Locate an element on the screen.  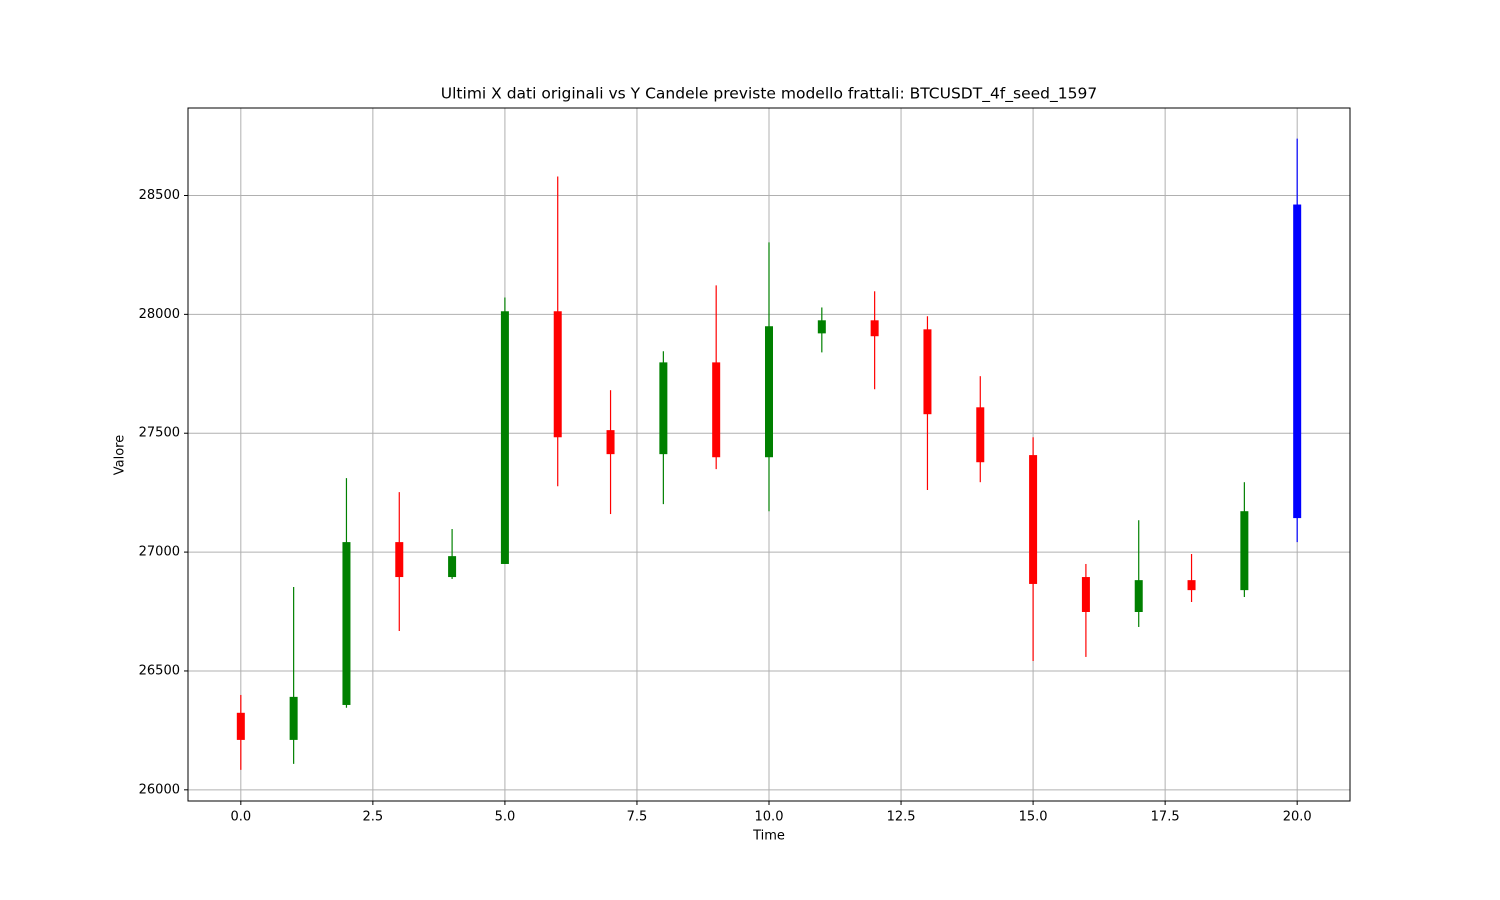
x-tick-label: 2.5 is located at coordinates (373, 817).